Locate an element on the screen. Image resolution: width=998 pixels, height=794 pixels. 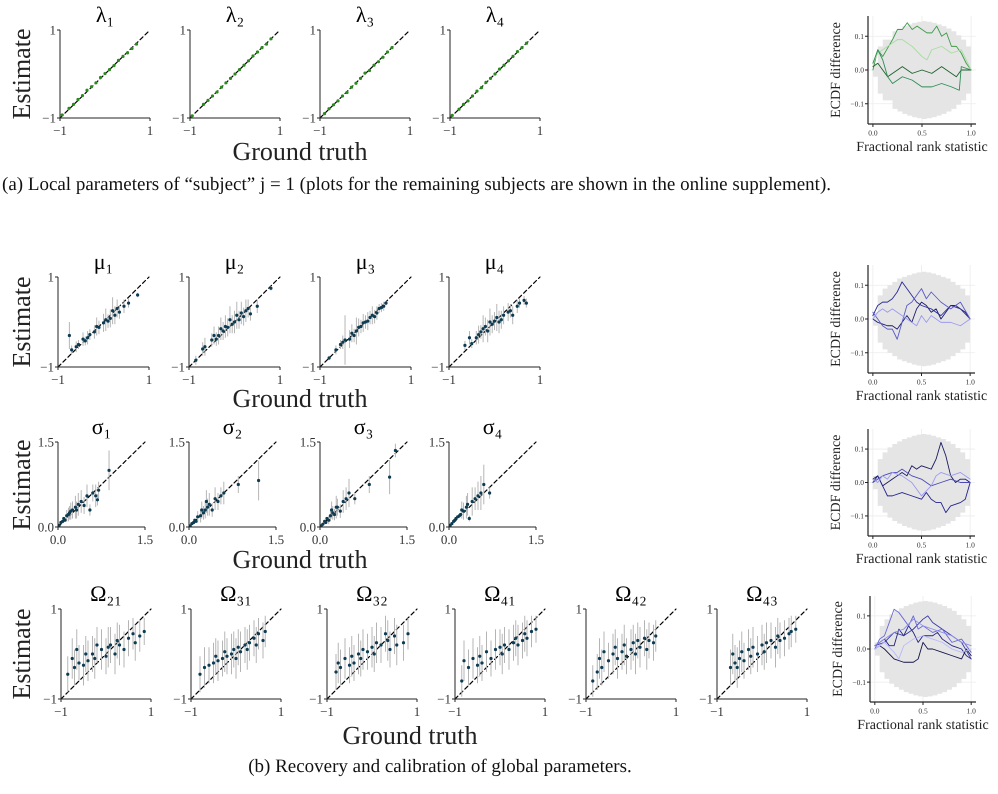
chart-title: Ω₃₂ is located at coordinates (372, 593).